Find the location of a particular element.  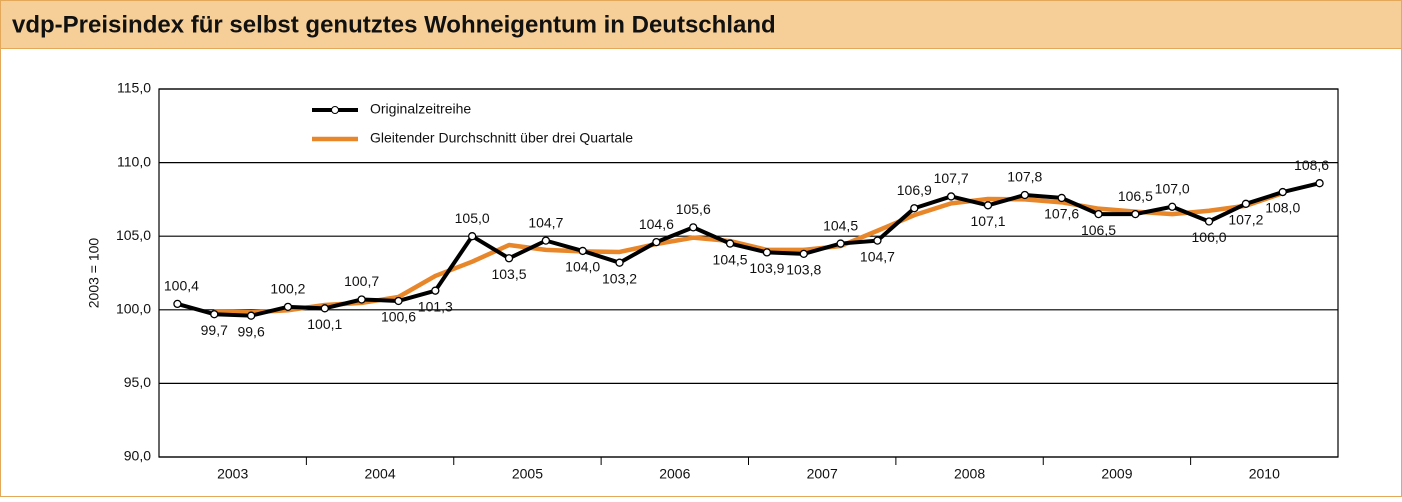

data-label: 99,7 is located at coordinates (214, 330).